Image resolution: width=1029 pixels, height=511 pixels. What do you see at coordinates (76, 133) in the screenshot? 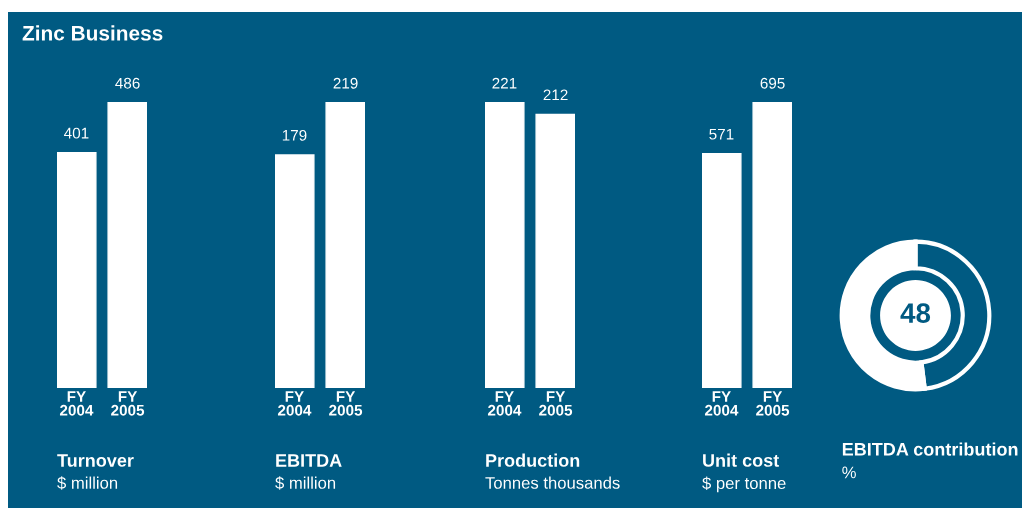
I see `data-label: 401` at bounding box center [76, 133].